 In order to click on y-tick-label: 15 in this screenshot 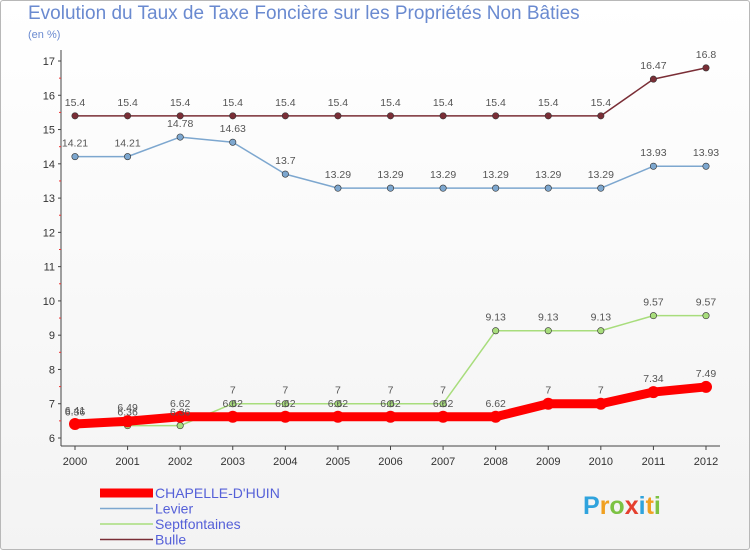, I will do `click(49, 131)`.